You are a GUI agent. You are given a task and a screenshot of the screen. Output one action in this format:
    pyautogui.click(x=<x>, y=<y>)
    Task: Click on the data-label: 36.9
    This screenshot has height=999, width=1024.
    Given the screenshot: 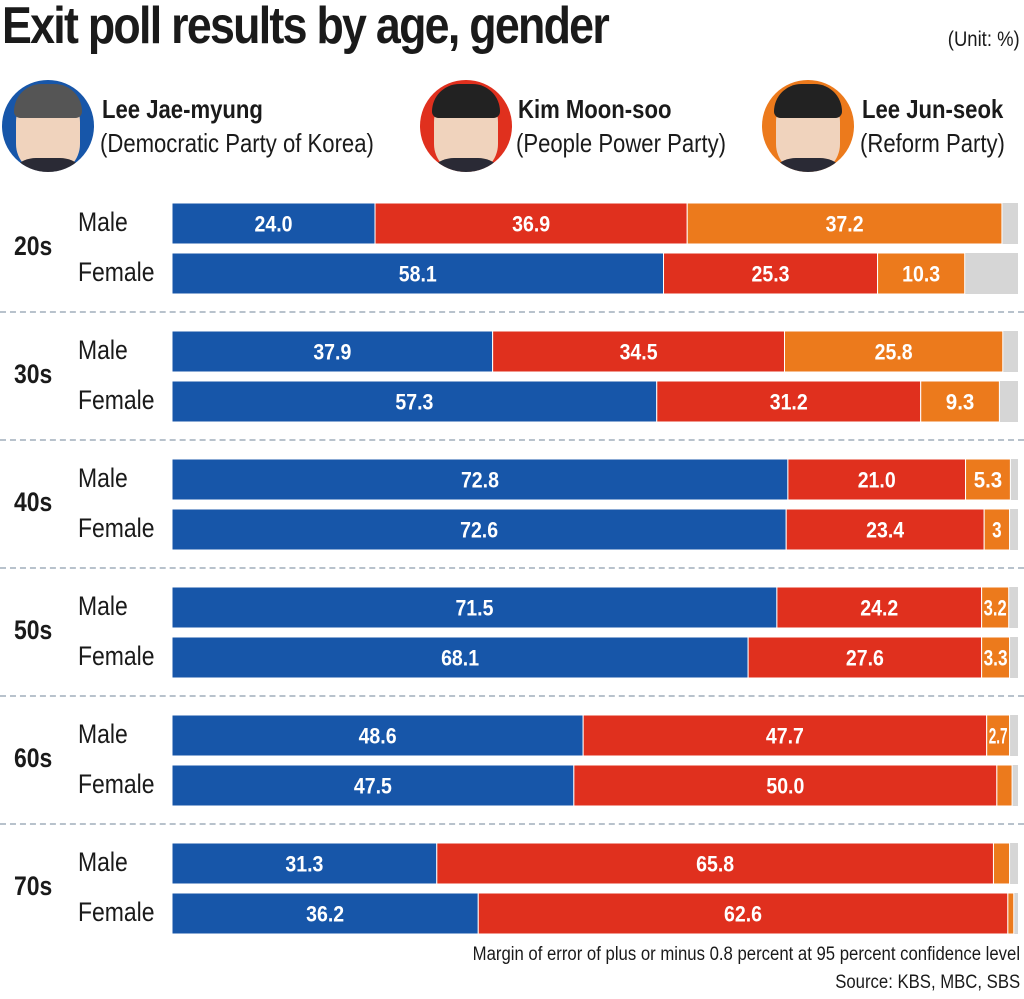 What is the action you would take?
    pyautogui.click(x=531, y=224)
    